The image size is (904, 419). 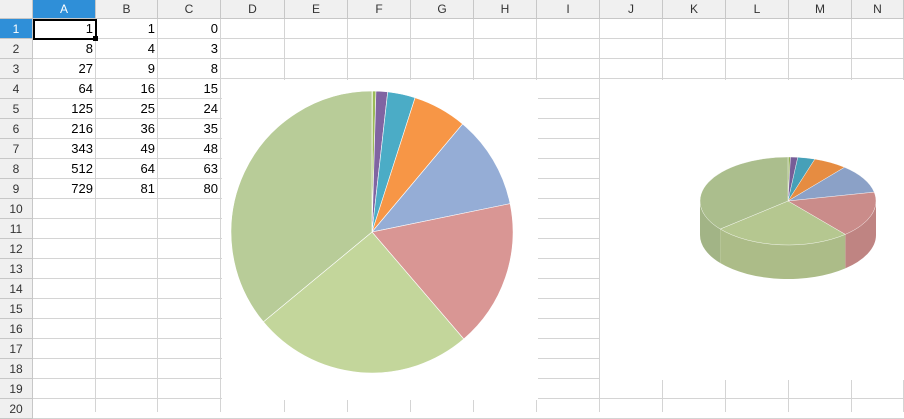 What do you see at coordinates (127, 169) in the screenshot?
I see `cell-b8: 64` at bounding box center [127, 169].